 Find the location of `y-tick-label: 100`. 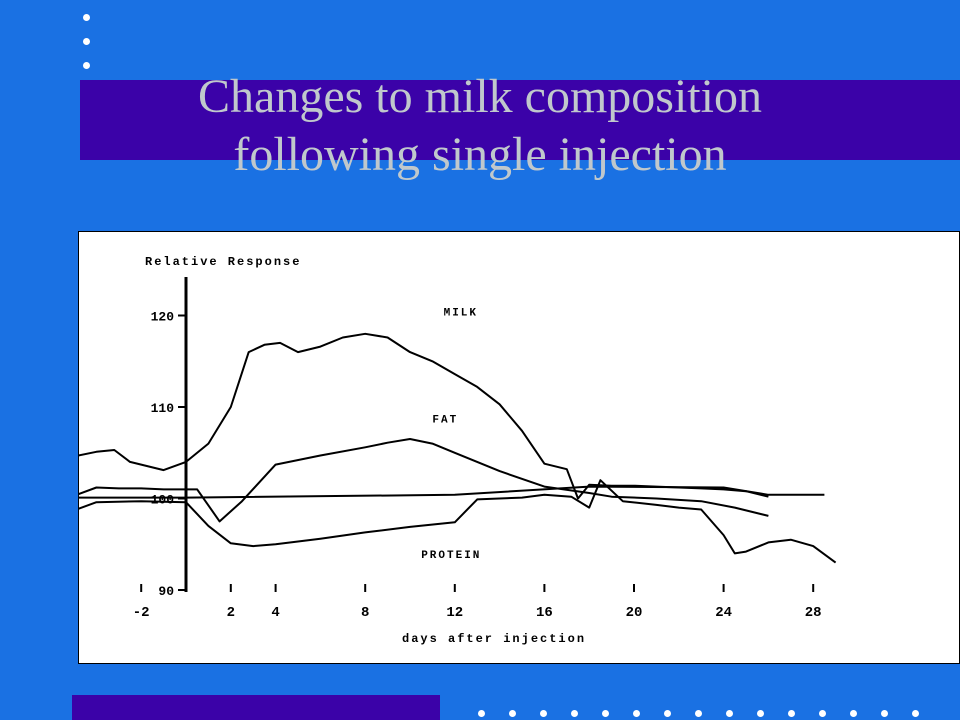

y-tick-label: 100 is located at coordinates (163, 500).